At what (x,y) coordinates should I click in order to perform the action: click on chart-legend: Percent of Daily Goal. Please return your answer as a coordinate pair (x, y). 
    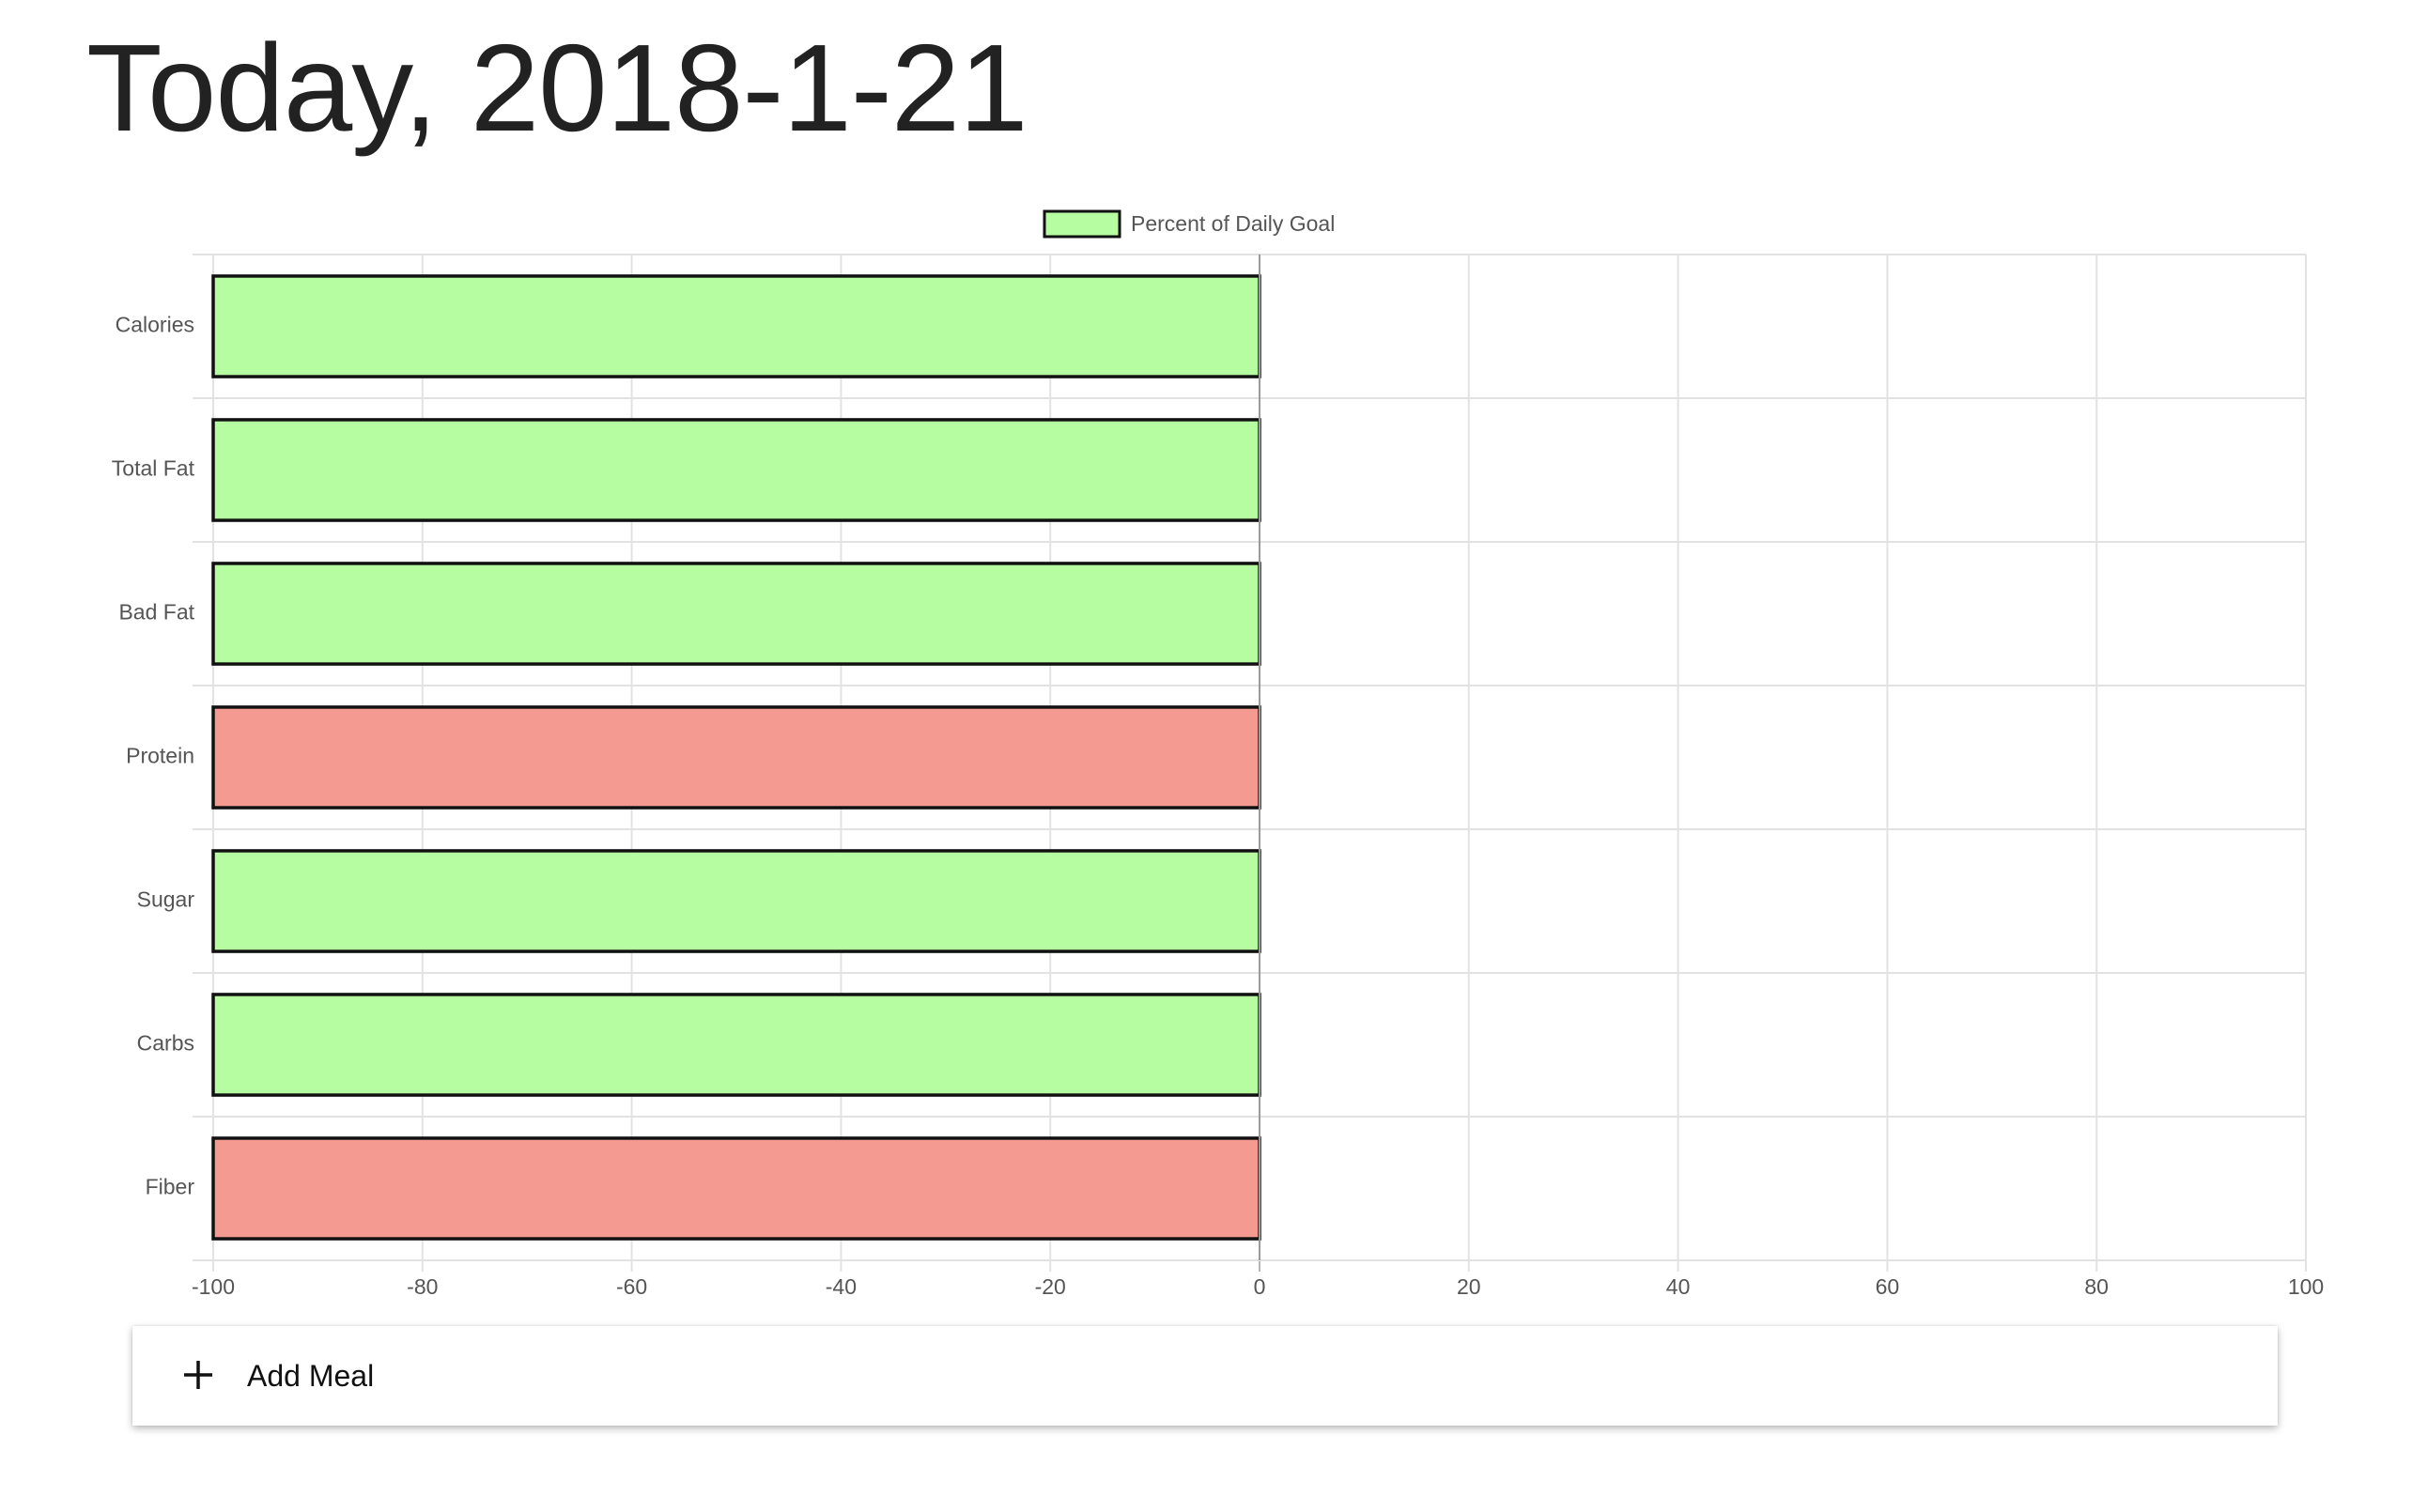
    Looking at the image, I should click on (1189, 224).